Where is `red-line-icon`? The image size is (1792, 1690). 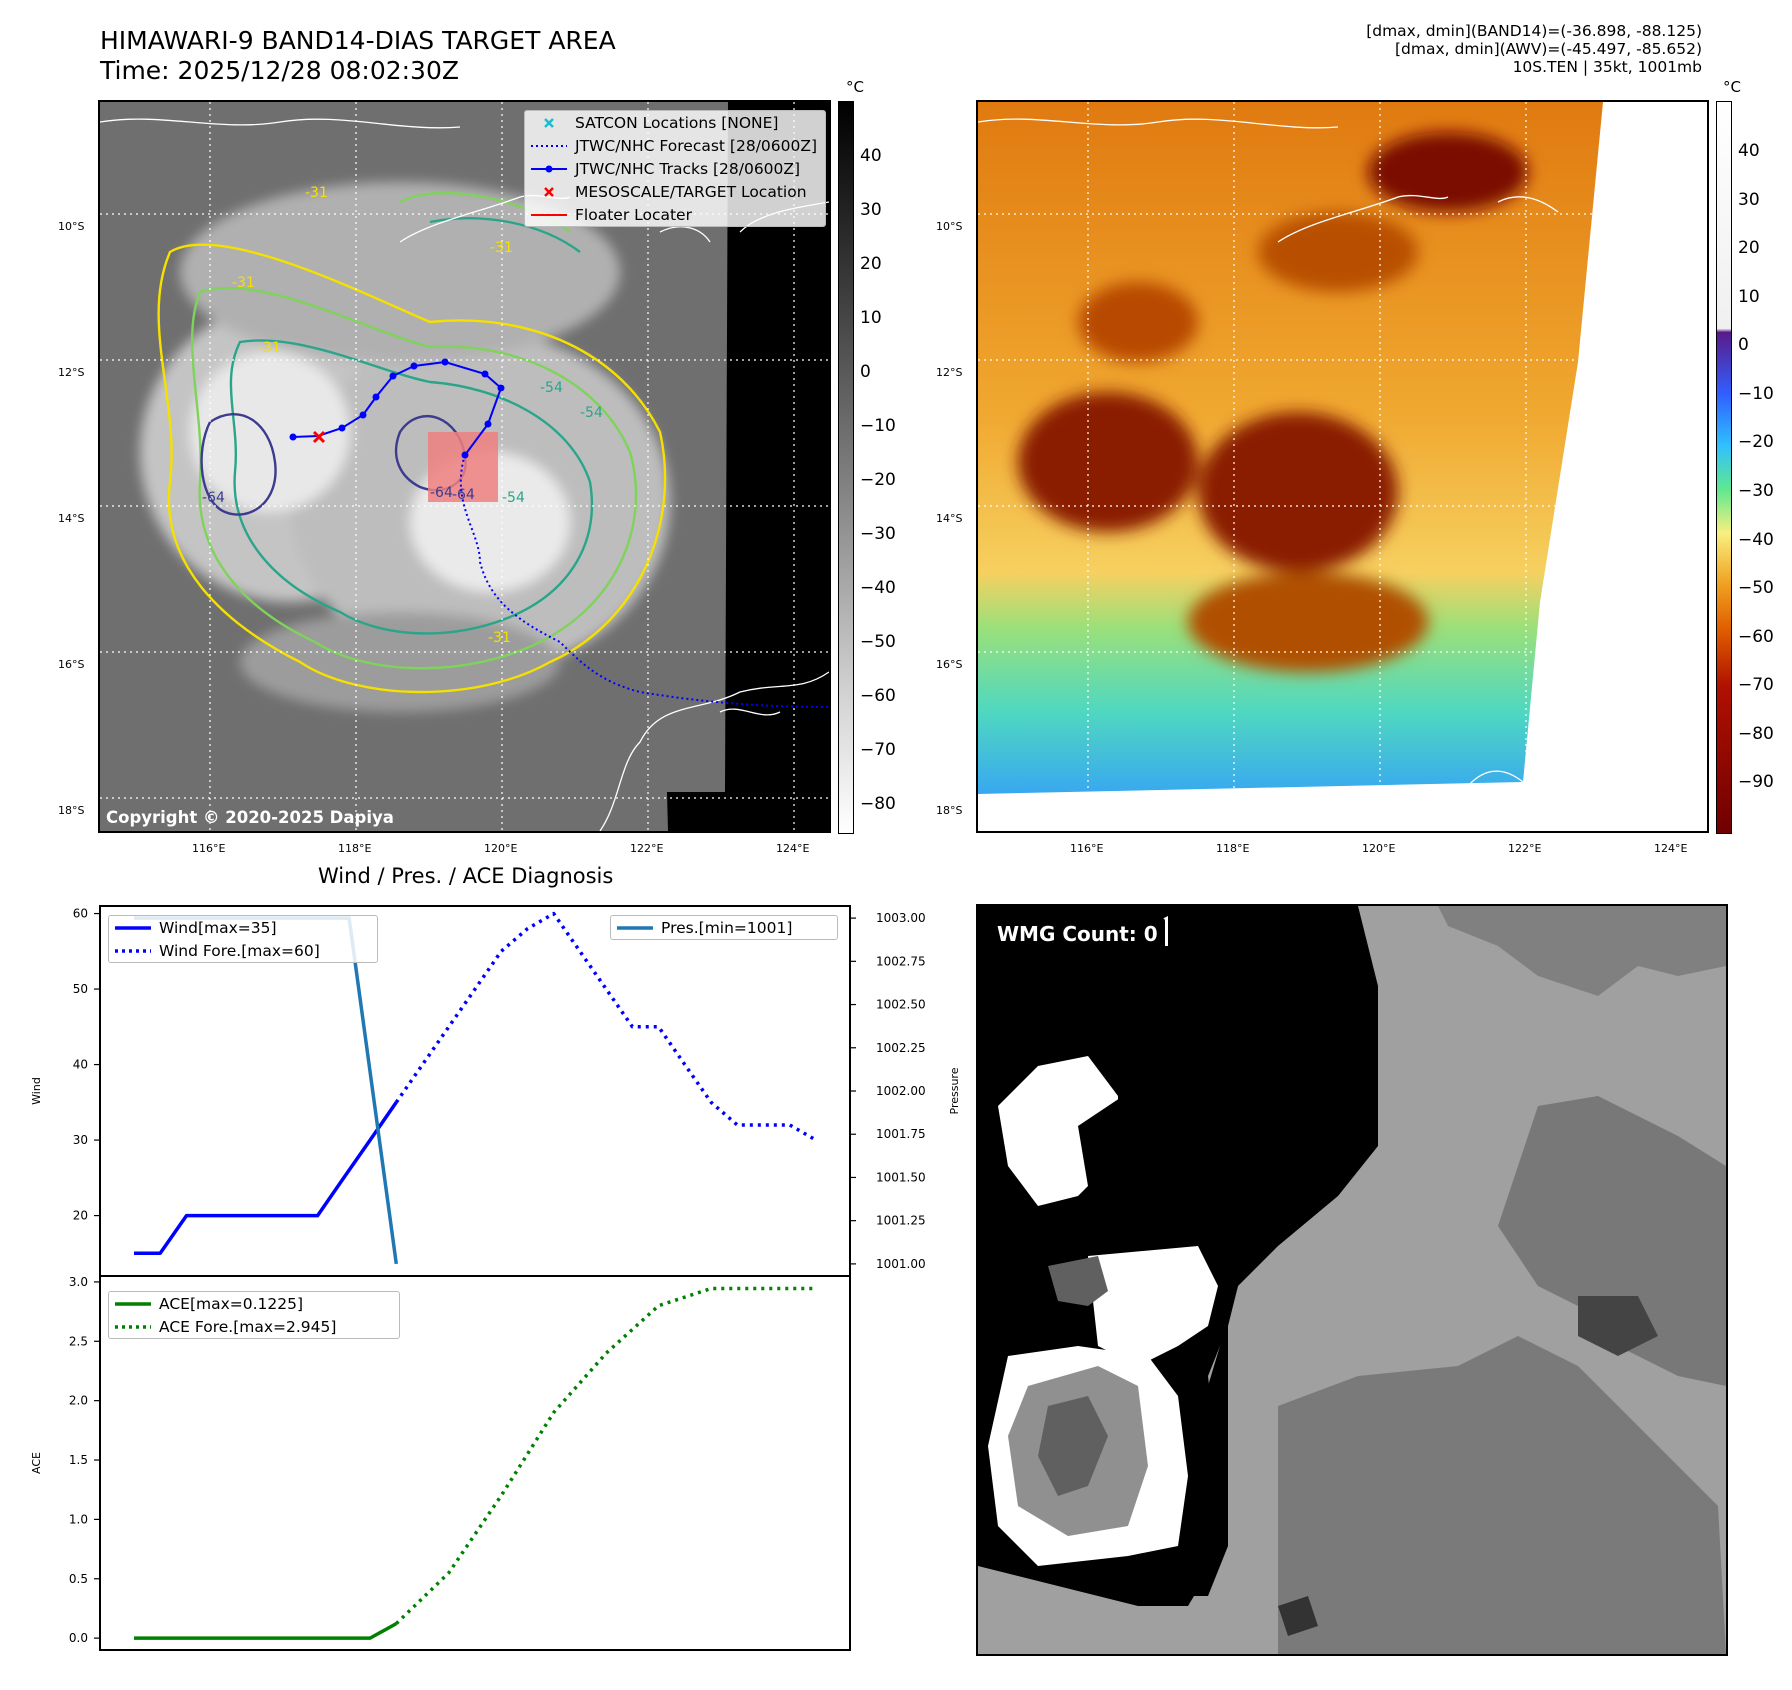 red-line-icon is located at coordinates (549, 215).